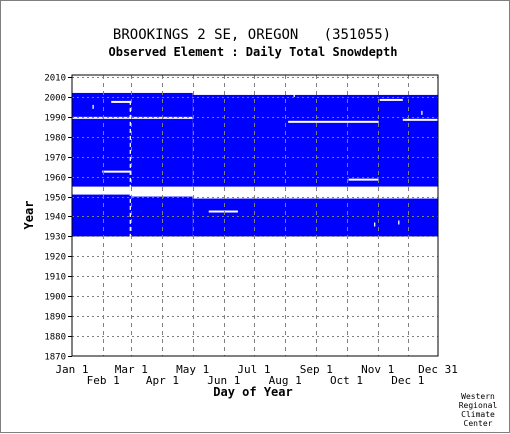 The height and width of the screenshot is (434, 510). What do you see at coordinates (478, 423) in the screenshot?
I see `credit-line: Center` at bounding box center [478, 423].